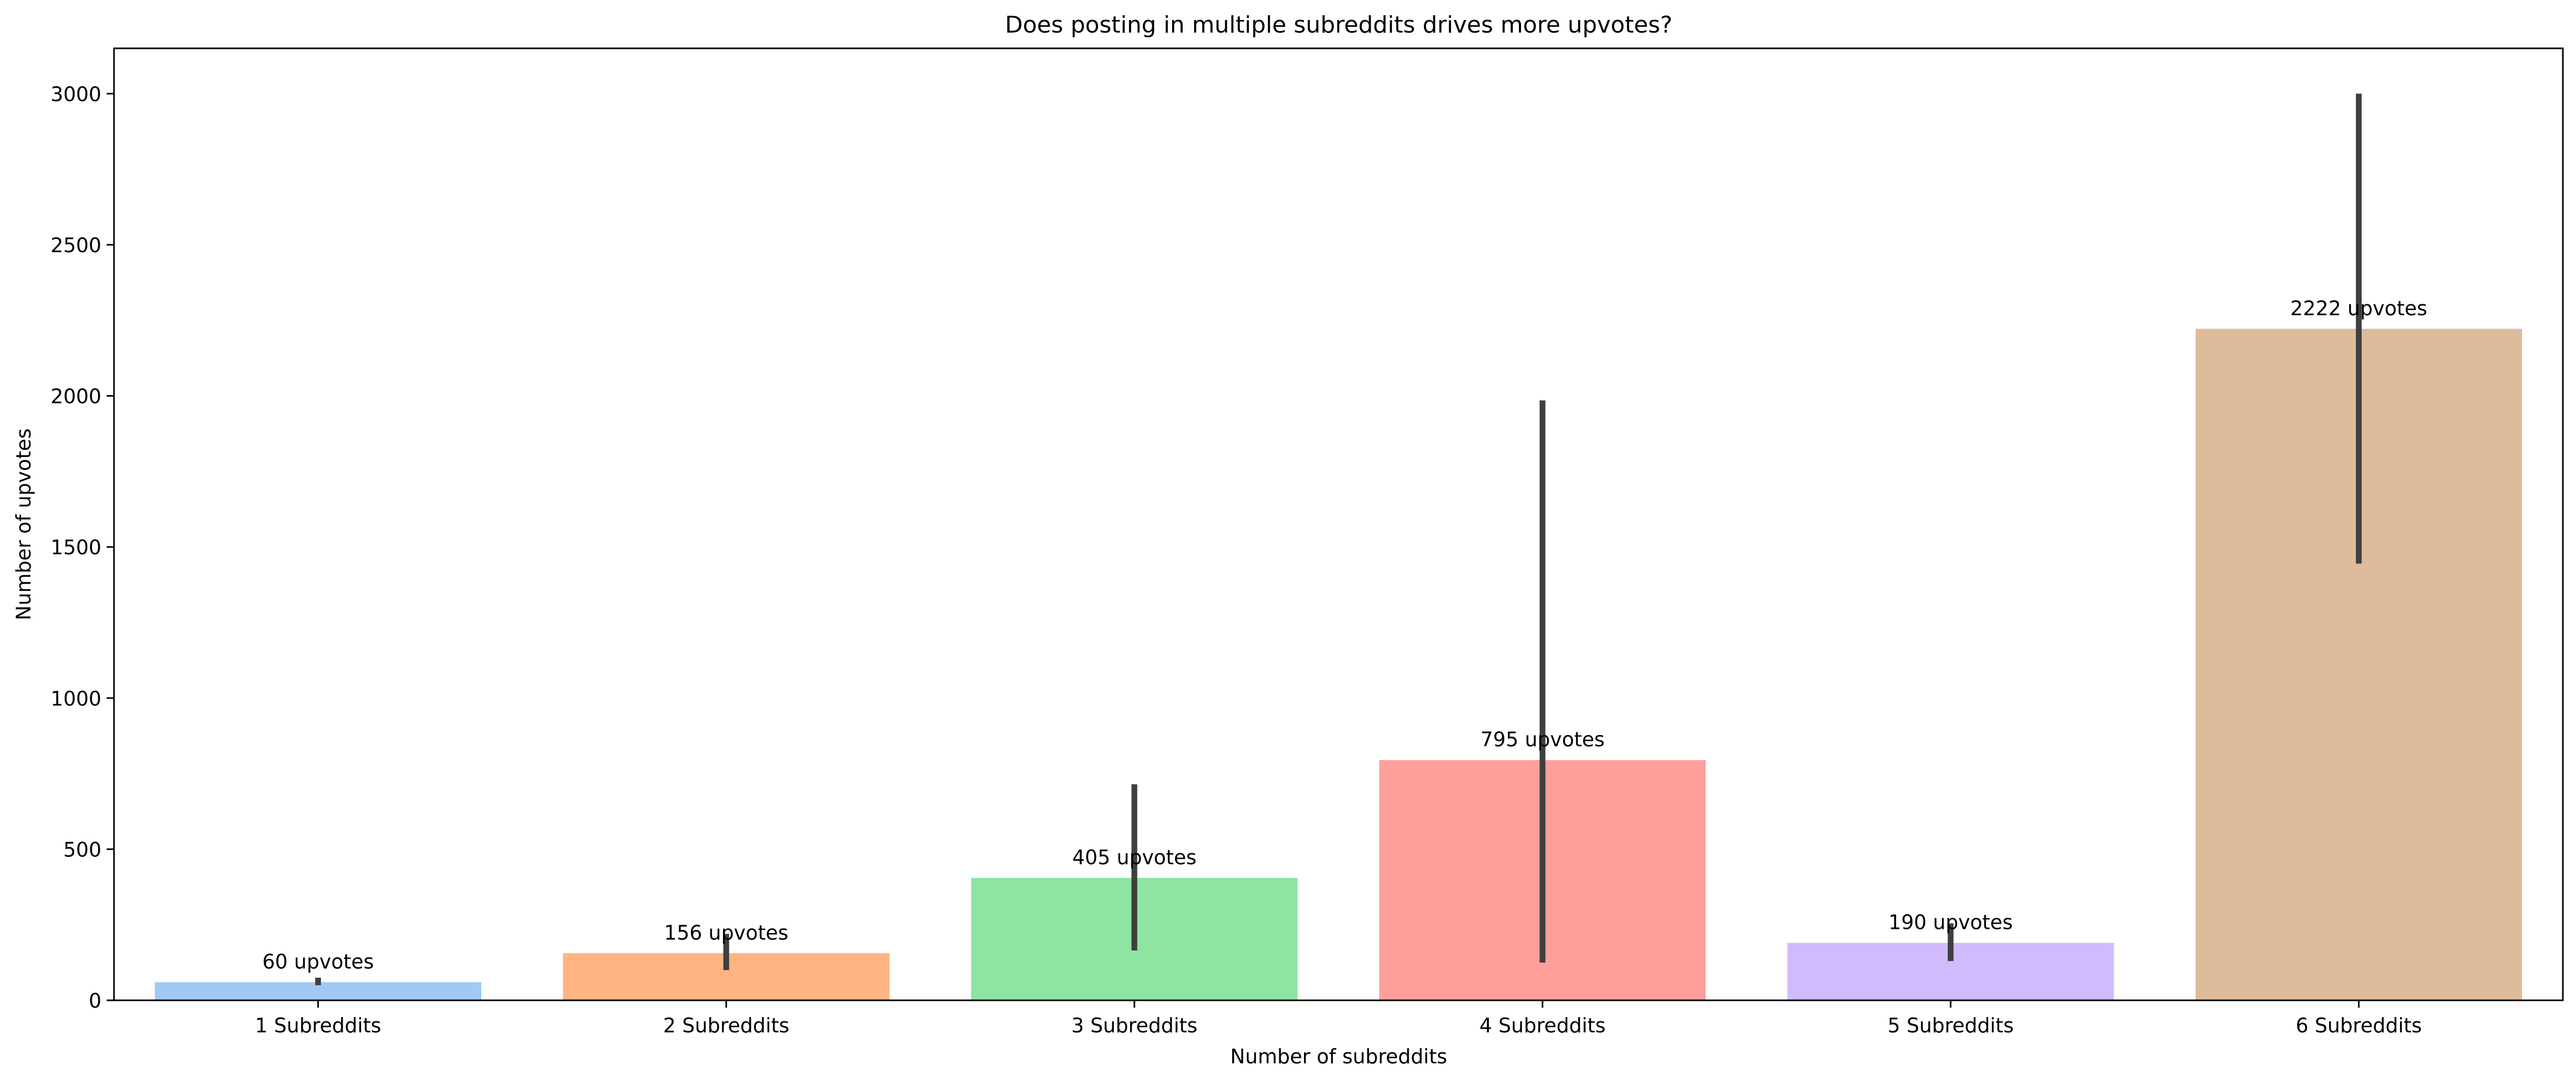 The width and height of the screenshot is (2576, 1087). Describe the element at coordinates (75, 396) in the screenshot. I see `y-tick-label-4: 2000` at that location.